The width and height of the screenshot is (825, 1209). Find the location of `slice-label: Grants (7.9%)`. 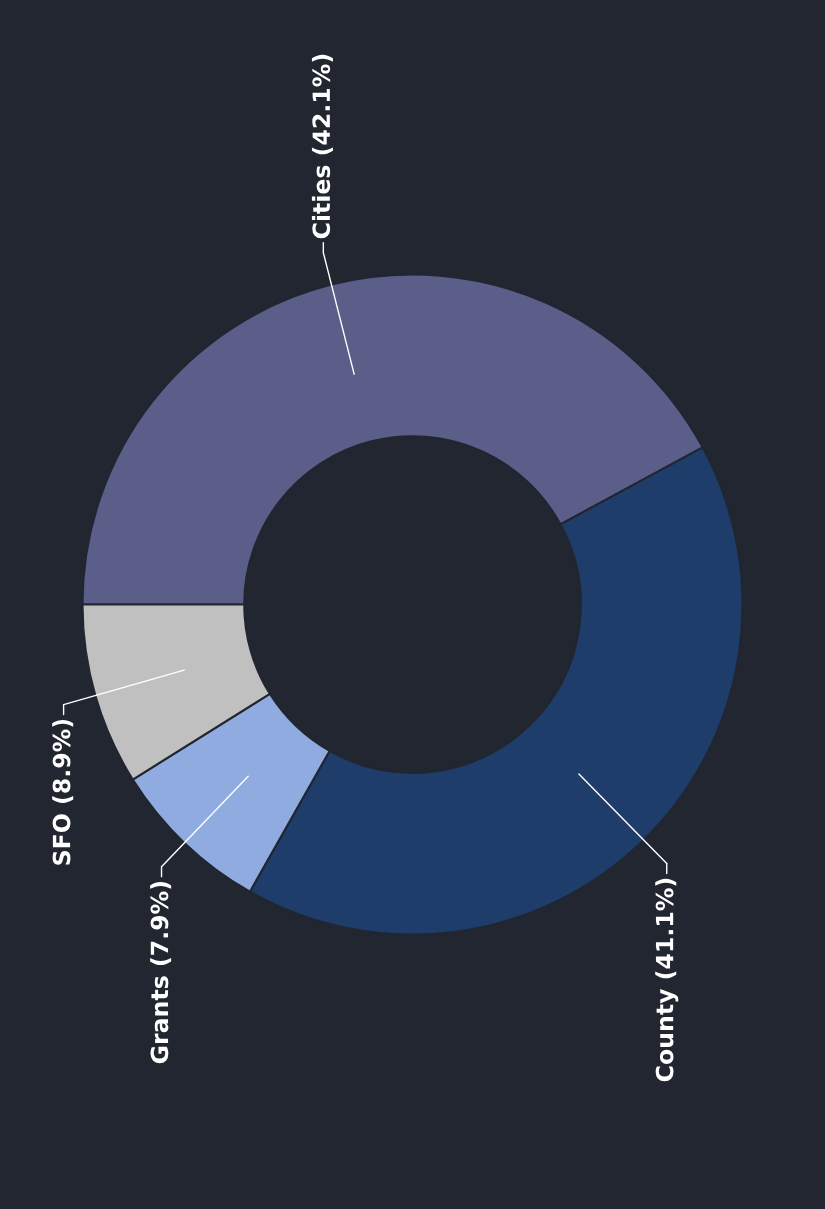

slice-label: Grants (7.9%) is located at coordinates (161, 972).